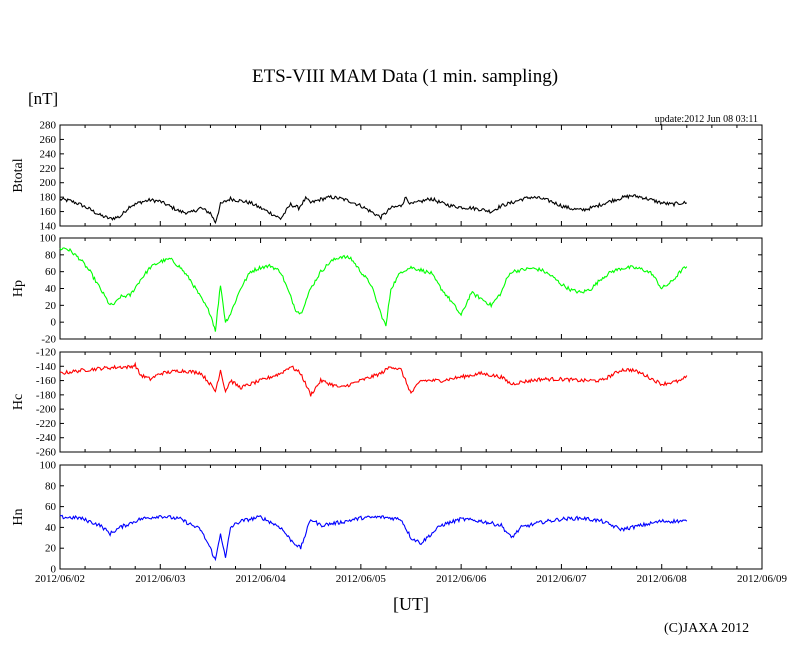 This screenshot has height=655, width=810. Describe the element at coordinates (261, 579) in the screenshot. I see `x-tick-label: 2012/06/04` at that location.